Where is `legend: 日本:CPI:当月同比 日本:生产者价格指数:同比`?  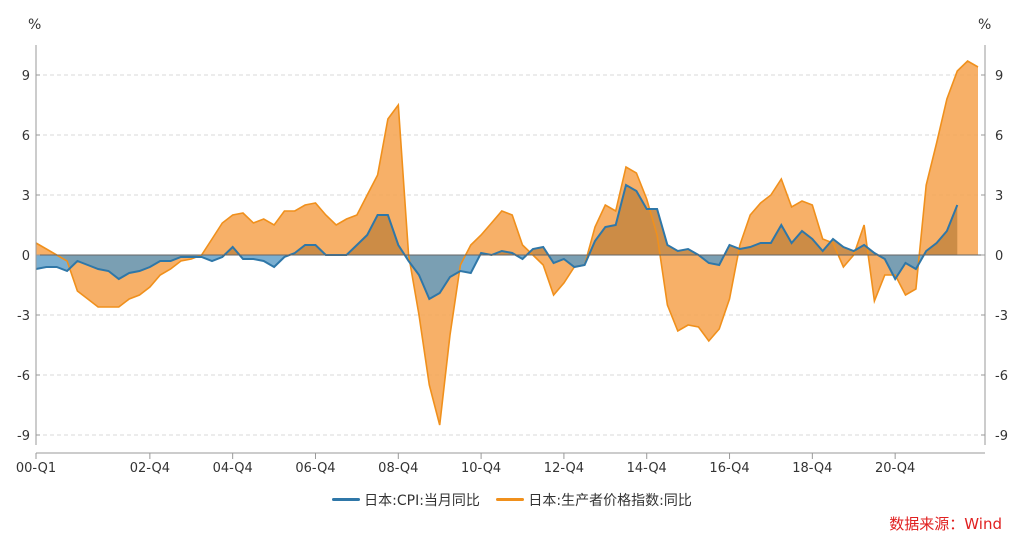
legend: 日本:CPI:当月同比 日本:生产者价格指数:同比 is located at coordinates (512, 499).